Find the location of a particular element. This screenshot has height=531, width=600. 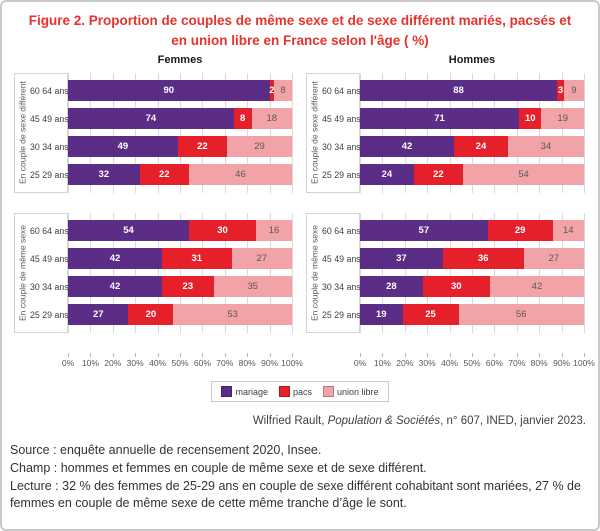

segment-value: 8 is located at coordinates (243, 118).